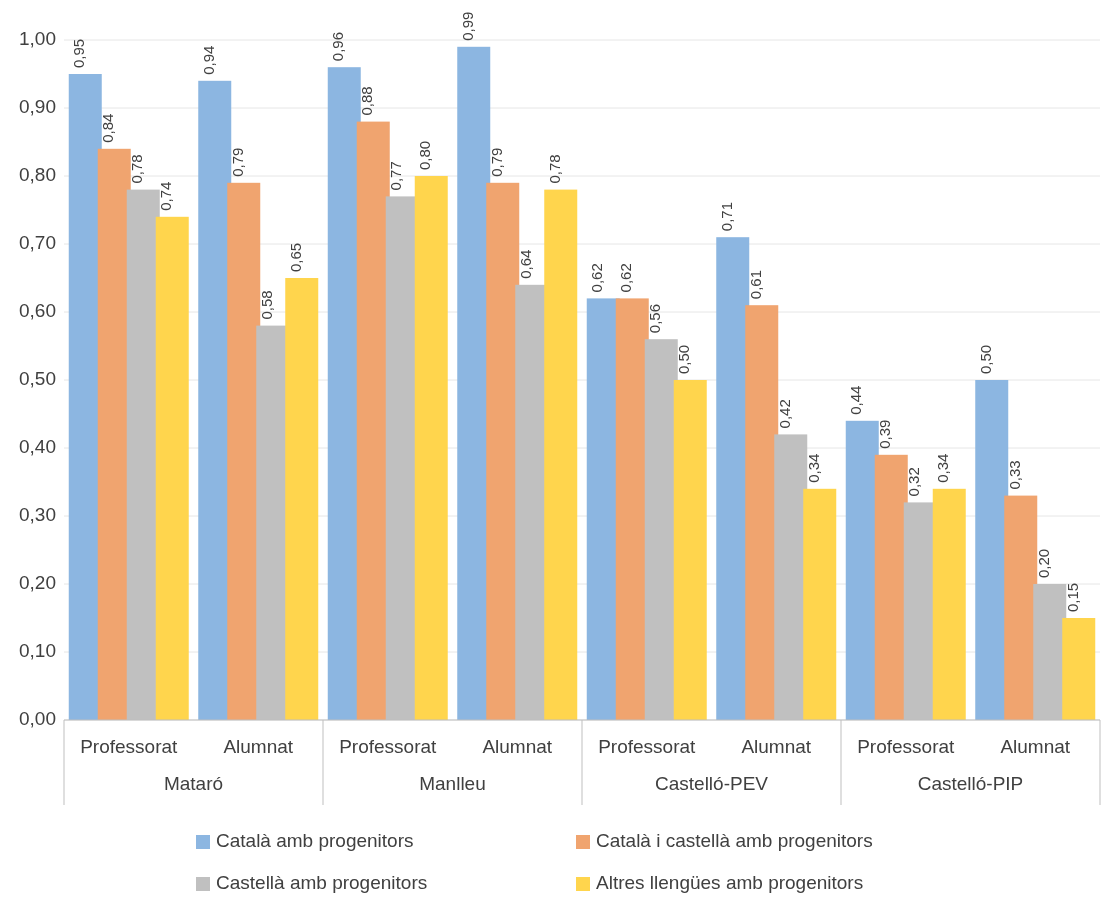 The width and height of the screenshot is (1118, 908). Describe the element at coordinates (37, 107) in the screenshot. I see `y-tick-label: 0,90` at that location.